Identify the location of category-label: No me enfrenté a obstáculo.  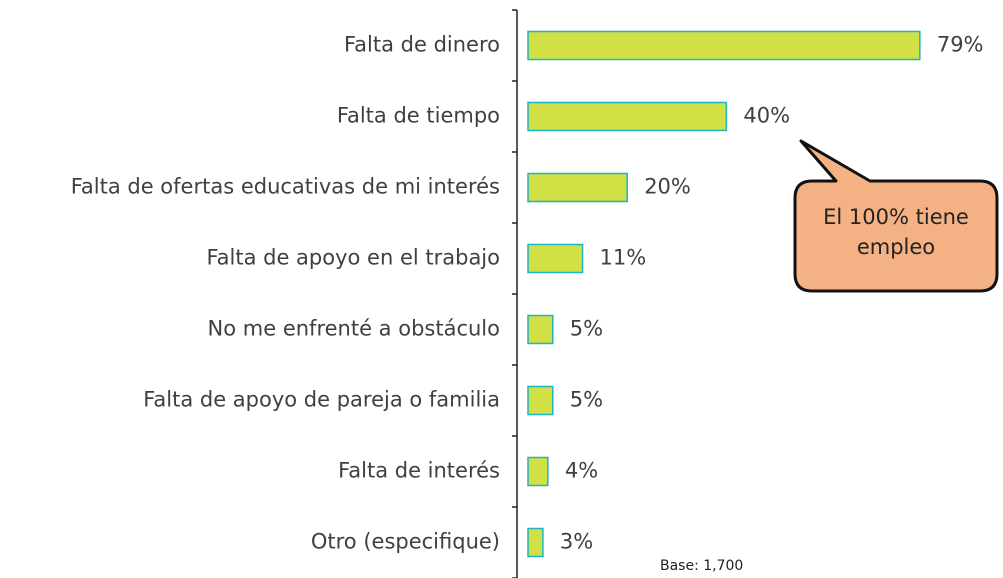
(354, 329).